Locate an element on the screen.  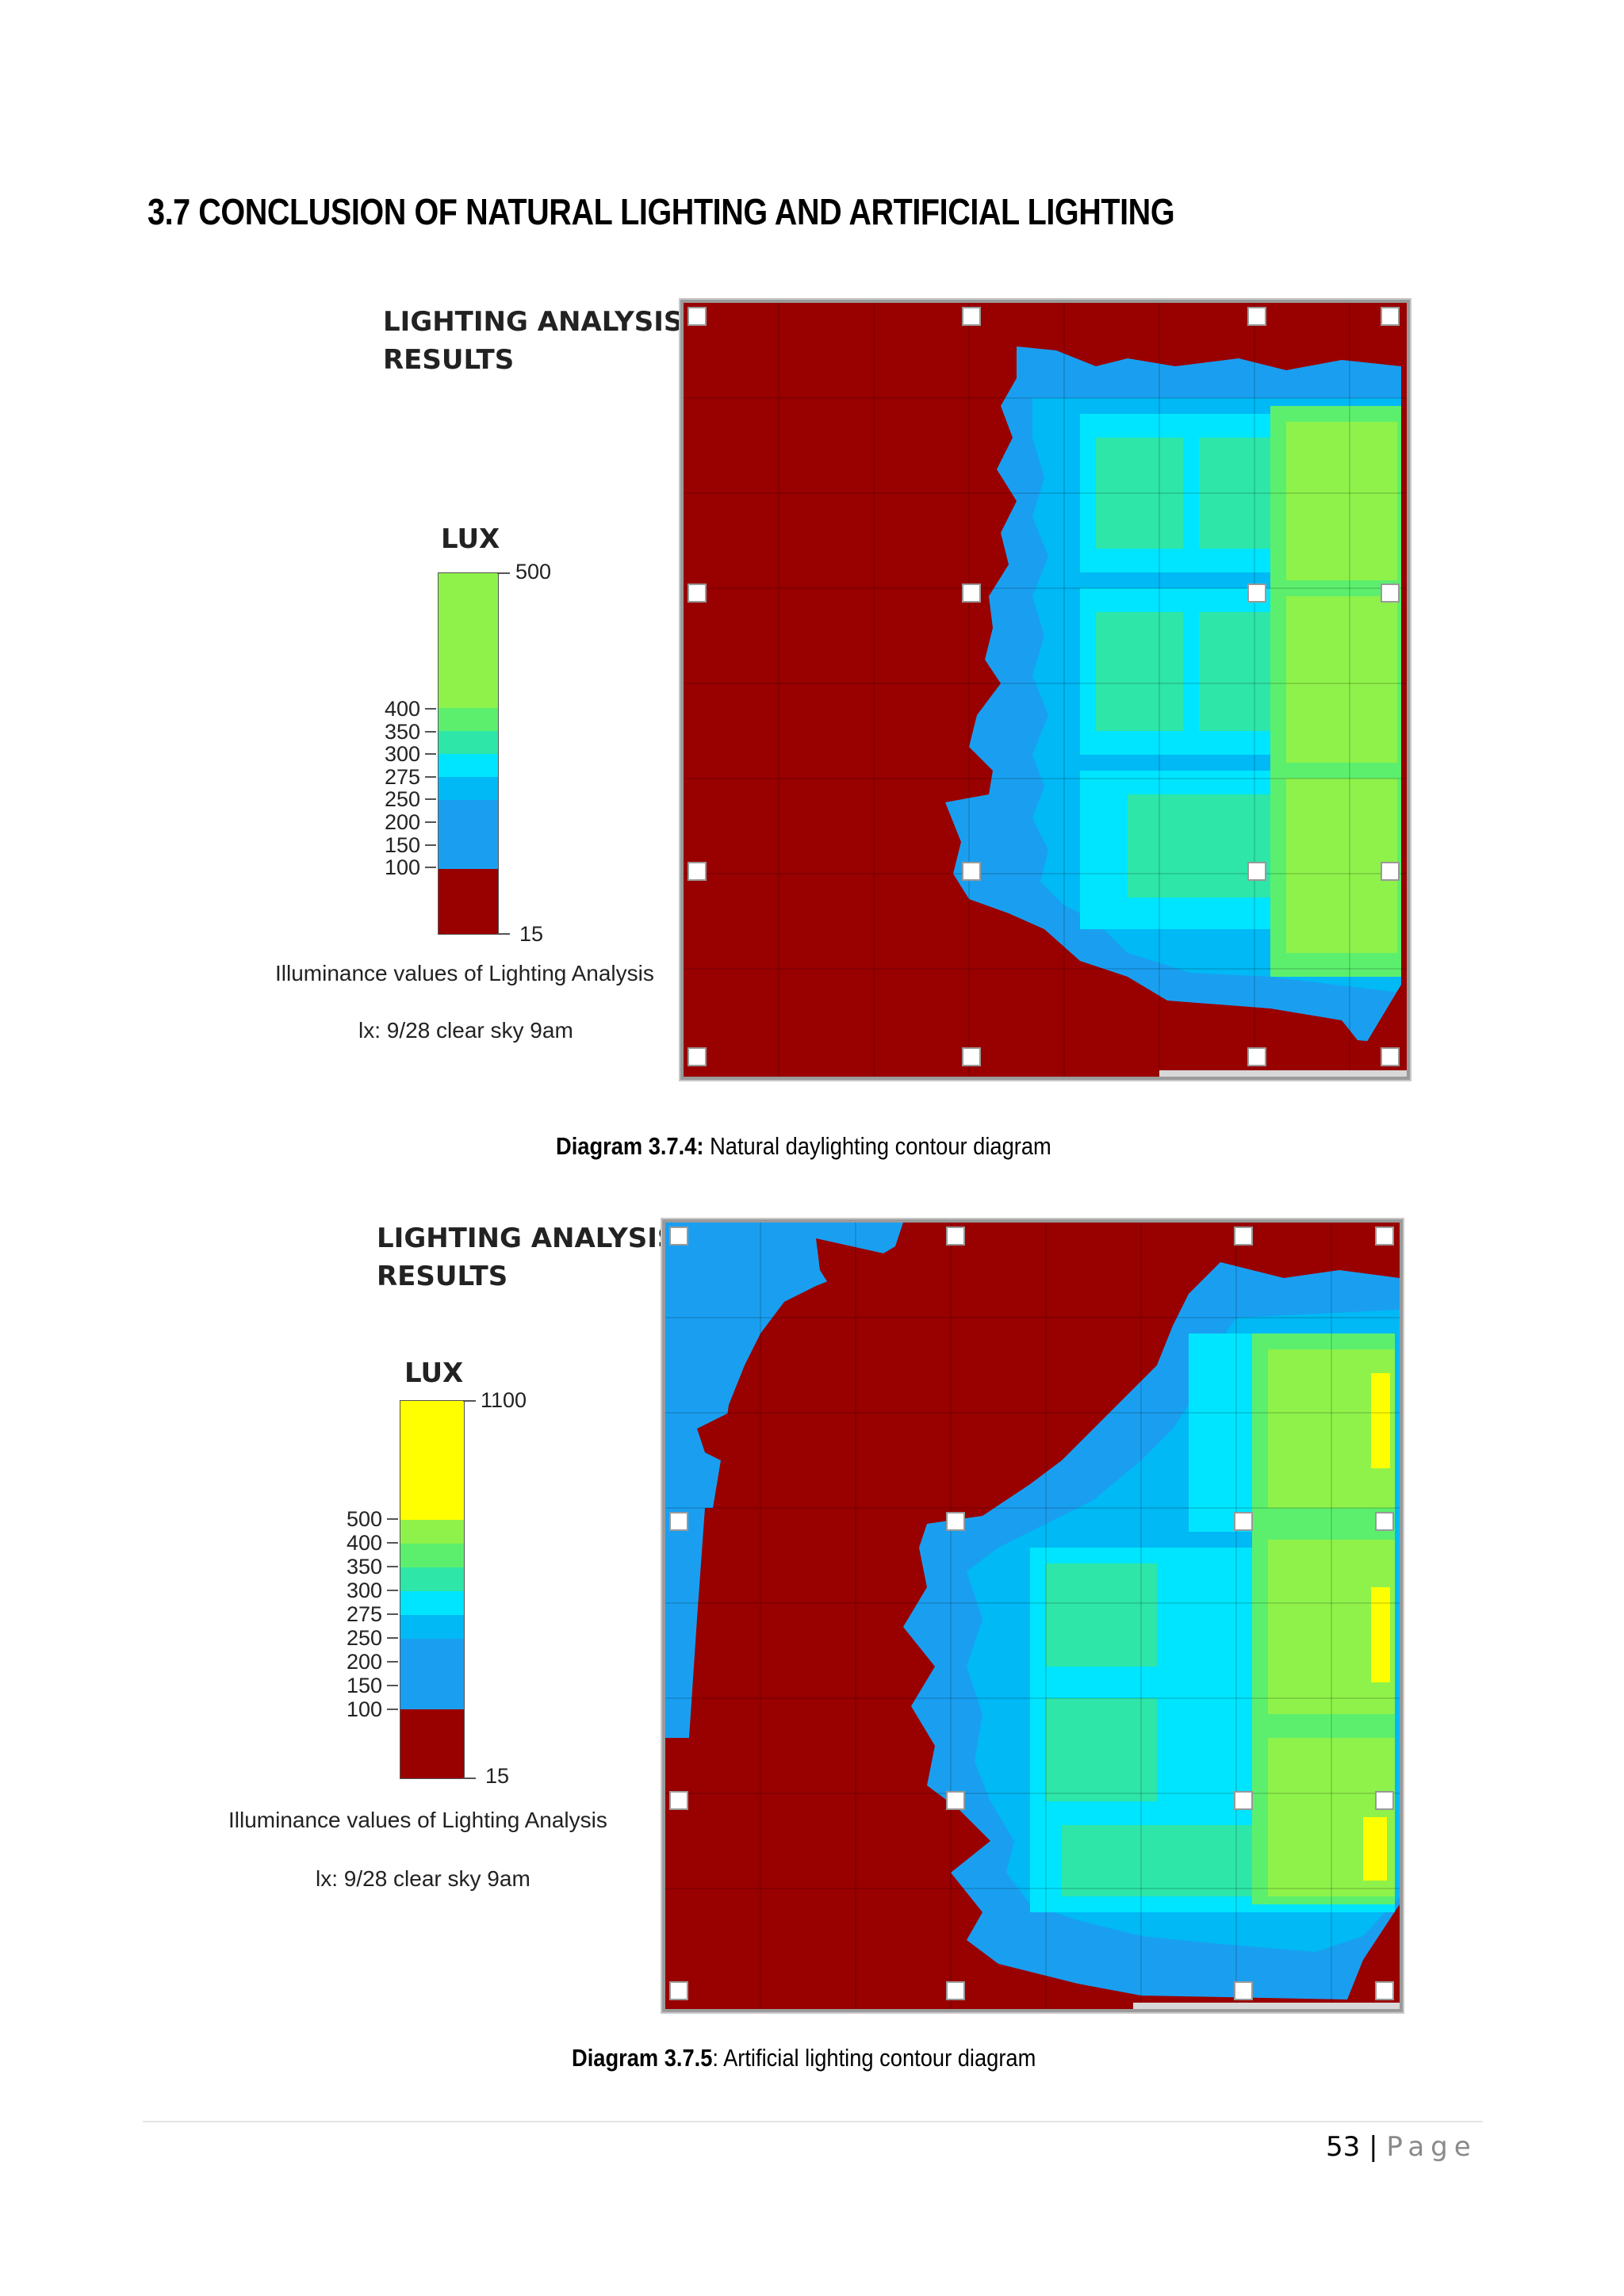
scale-tick: 500 is located at coordinates (362, 1519).